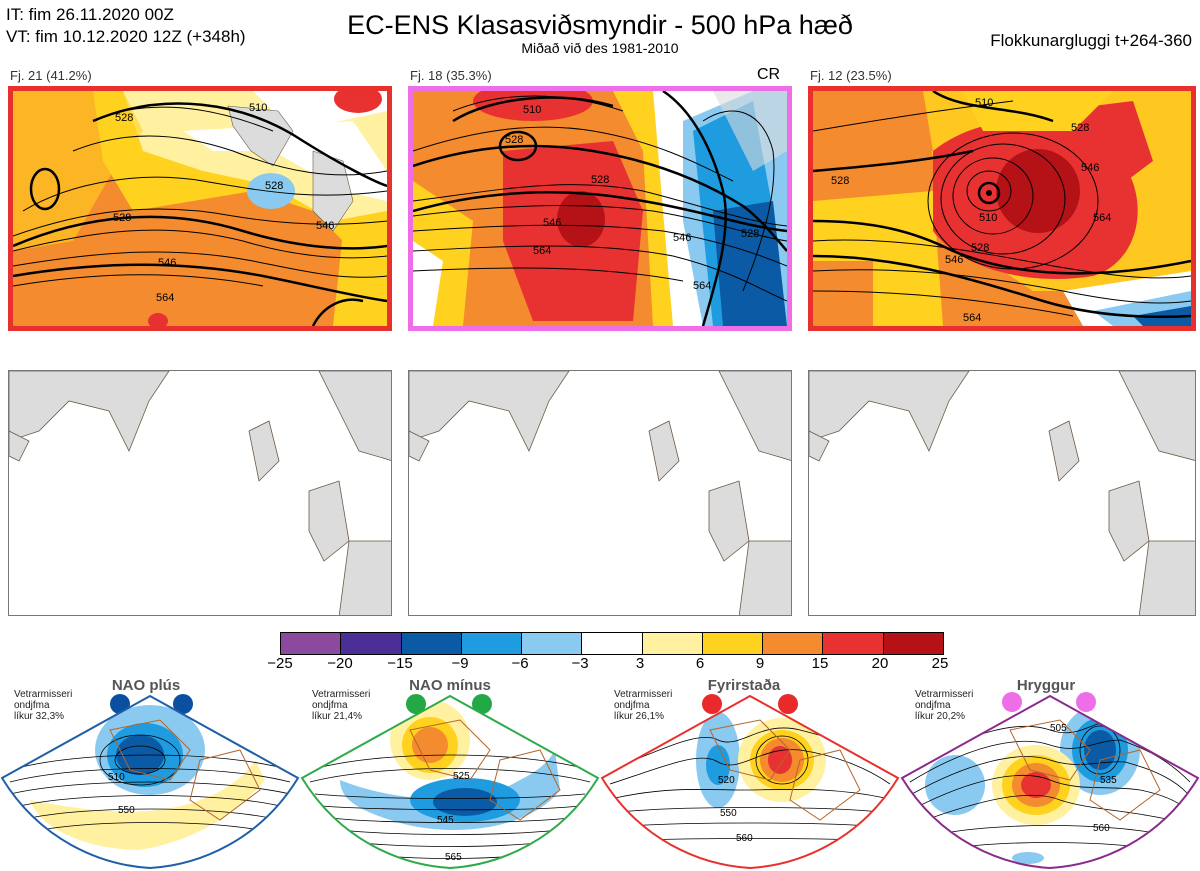 This screenshot has height=871, width=1200. Describe the element at coordinates (726, 780) in the screenshot. I see `regime-3-label-0: 520` at that location.